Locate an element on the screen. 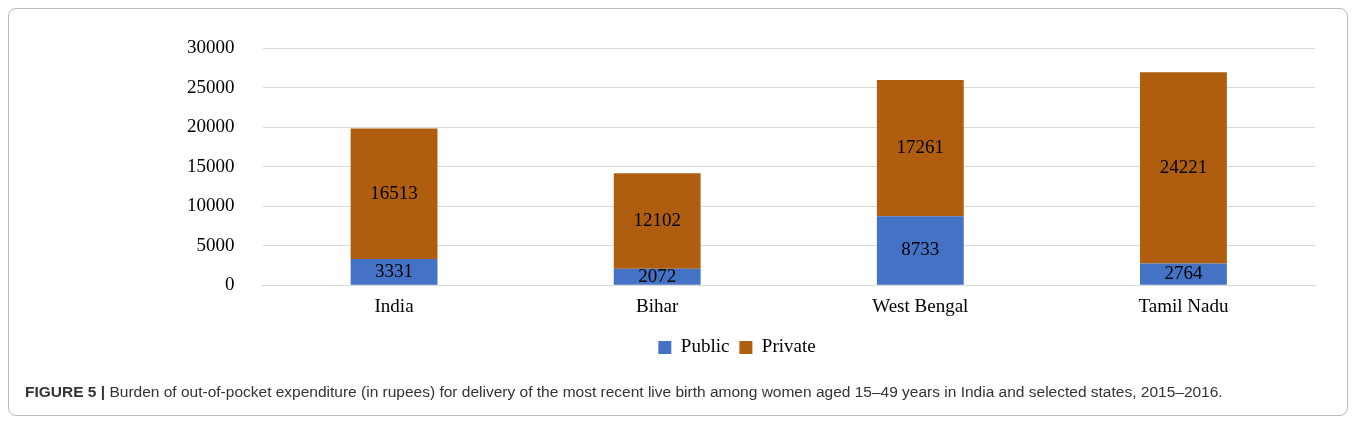 The width and height of the screenshot is (1358, 443). data-label: 2072 is located at coordinates (657, 275).